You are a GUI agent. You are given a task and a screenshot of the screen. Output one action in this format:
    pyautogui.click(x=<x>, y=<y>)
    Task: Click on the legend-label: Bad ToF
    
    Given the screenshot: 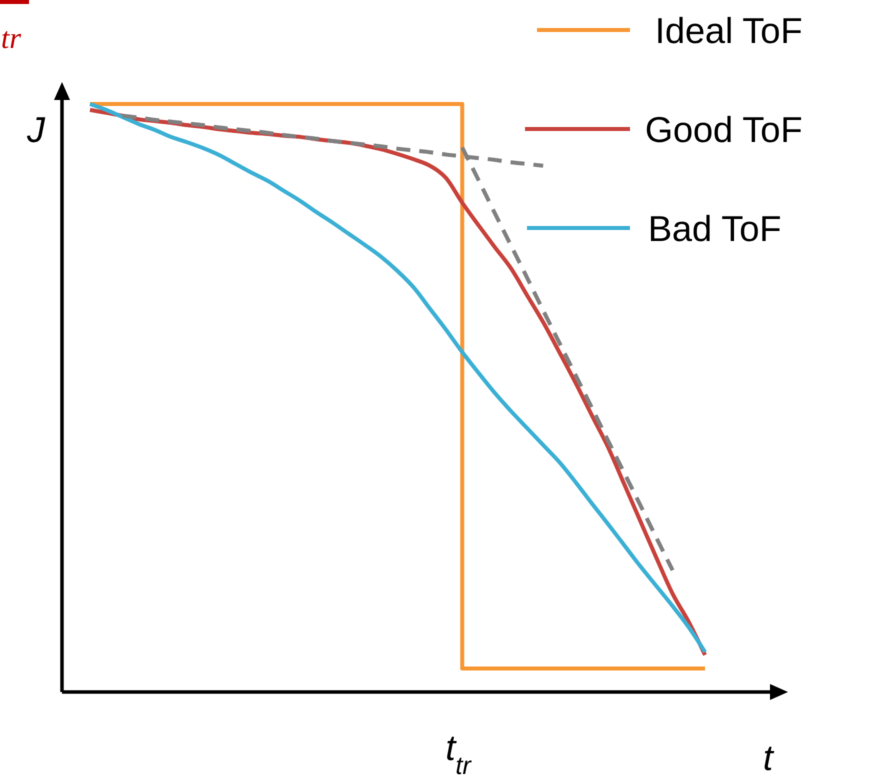 What is the action you would take?
    pyautogui.click(x=715, y=228)
    